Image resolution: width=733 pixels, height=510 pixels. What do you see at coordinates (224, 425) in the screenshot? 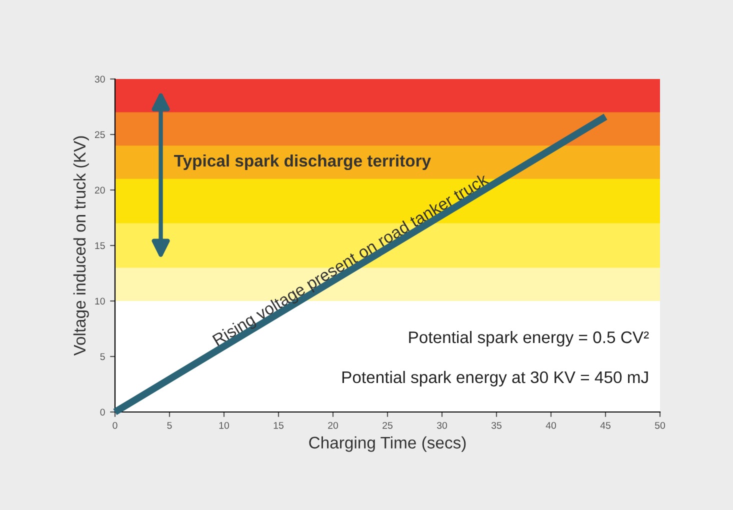
I see `x-tick-label: 10` at bounding box center [224, 425].